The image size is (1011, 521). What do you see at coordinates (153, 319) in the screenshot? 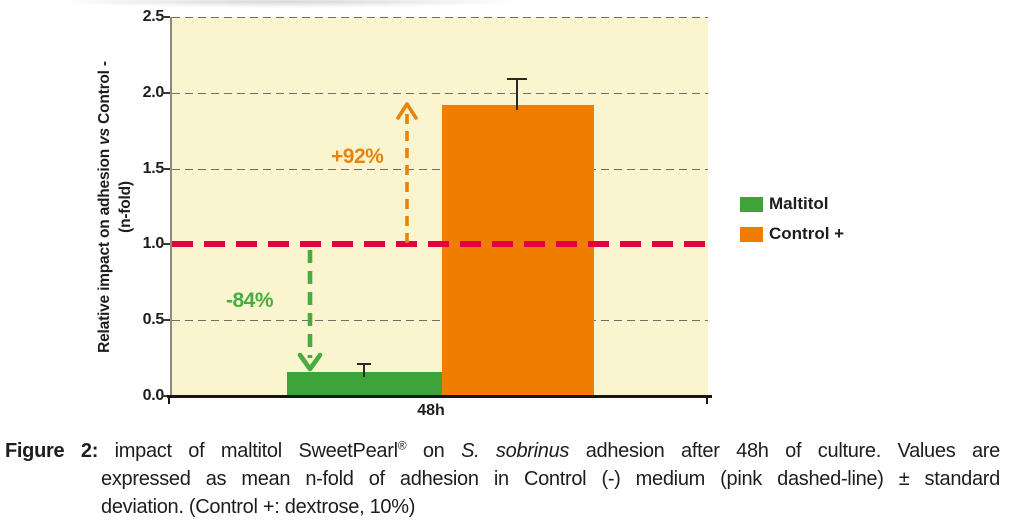
I see `y-tick-0-5: 0.5` at bounding box center [153, 319].